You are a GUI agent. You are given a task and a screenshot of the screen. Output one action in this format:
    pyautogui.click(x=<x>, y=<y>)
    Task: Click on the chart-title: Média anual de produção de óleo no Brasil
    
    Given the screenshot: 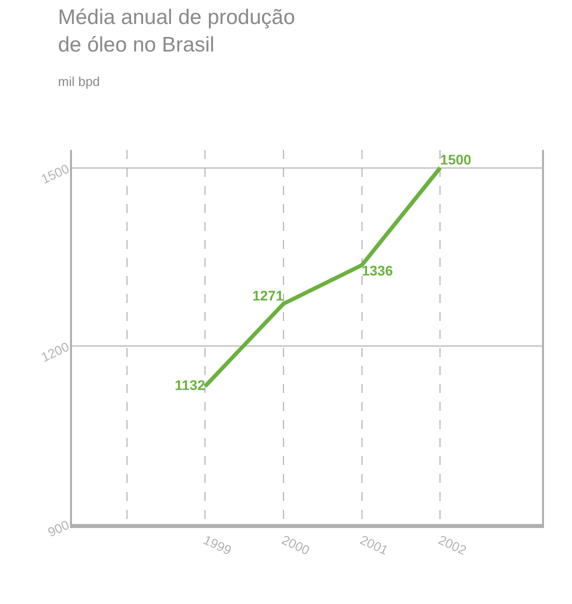 What is the action you would take?
    pyautogui.click(x=177, y=31)
    